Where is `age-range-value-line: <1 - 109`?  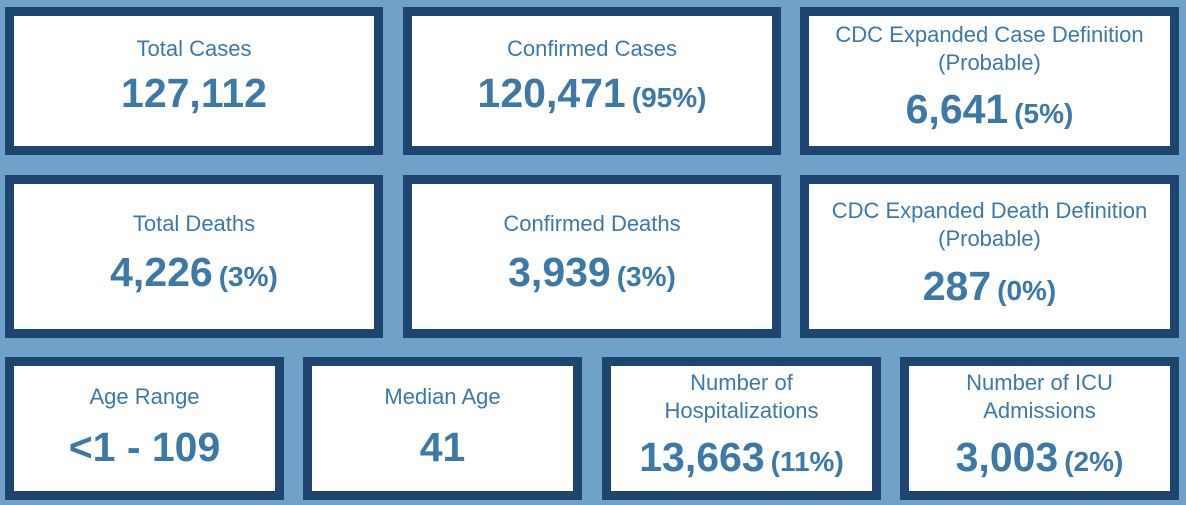
age-range-value-line: <1 - 109 is located at coordinates (145, 447).